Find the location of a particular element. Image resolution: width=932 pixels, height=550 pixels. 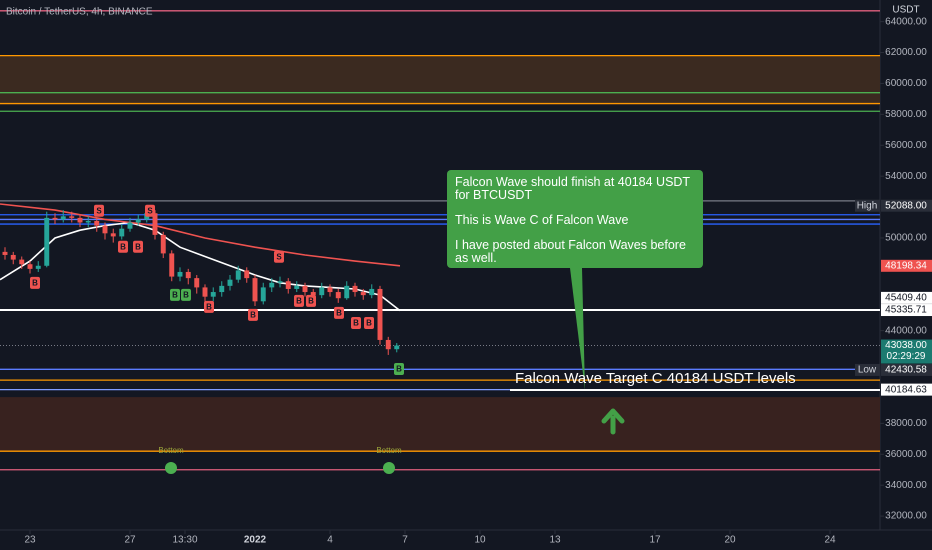

y-tick-label: 58000.00 is located at coordinates (906, 114).